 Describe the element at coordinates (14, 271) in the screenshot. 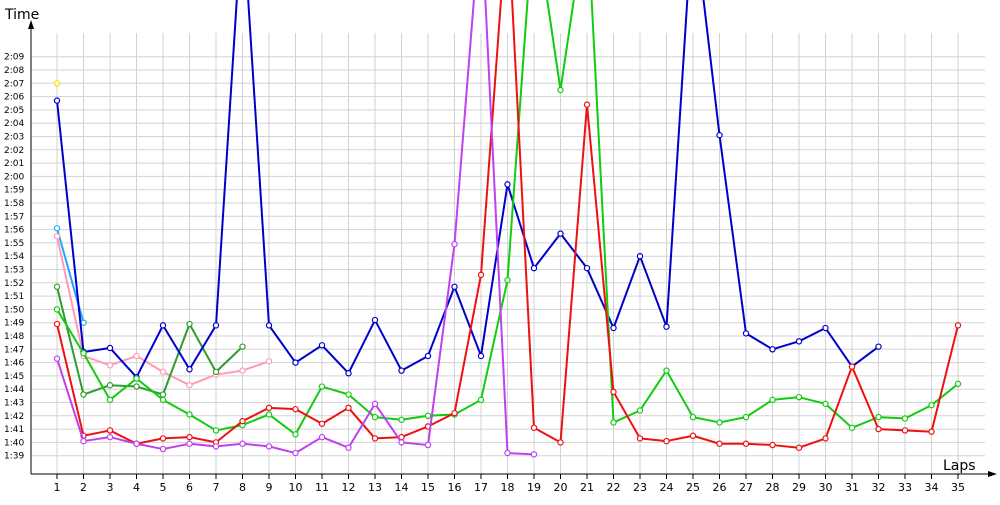

I see `y-tick-label: 1:53` at that location.